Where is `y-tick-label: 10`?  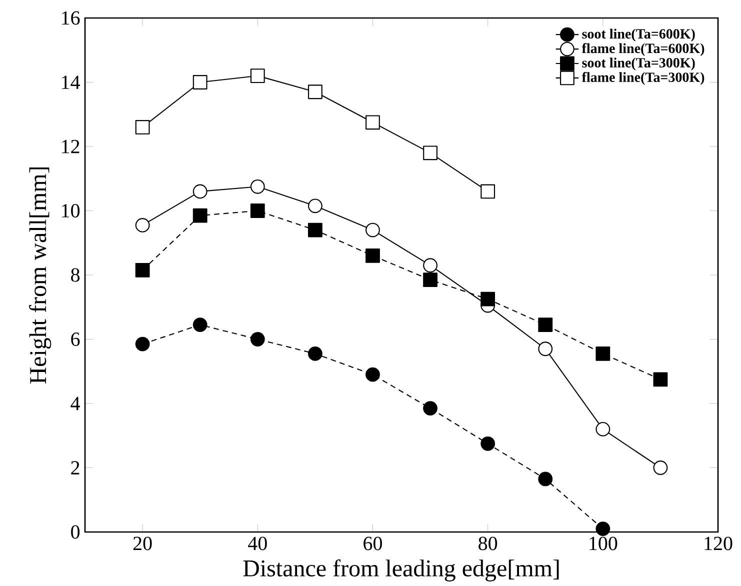 y-tick-label: 10 is located at coordinates (71, 211).